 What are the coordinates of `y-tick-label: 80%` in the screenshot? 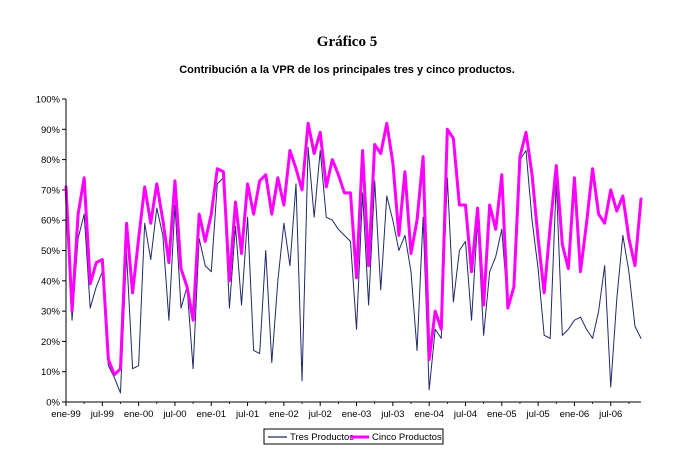 It's located at (51, 160).